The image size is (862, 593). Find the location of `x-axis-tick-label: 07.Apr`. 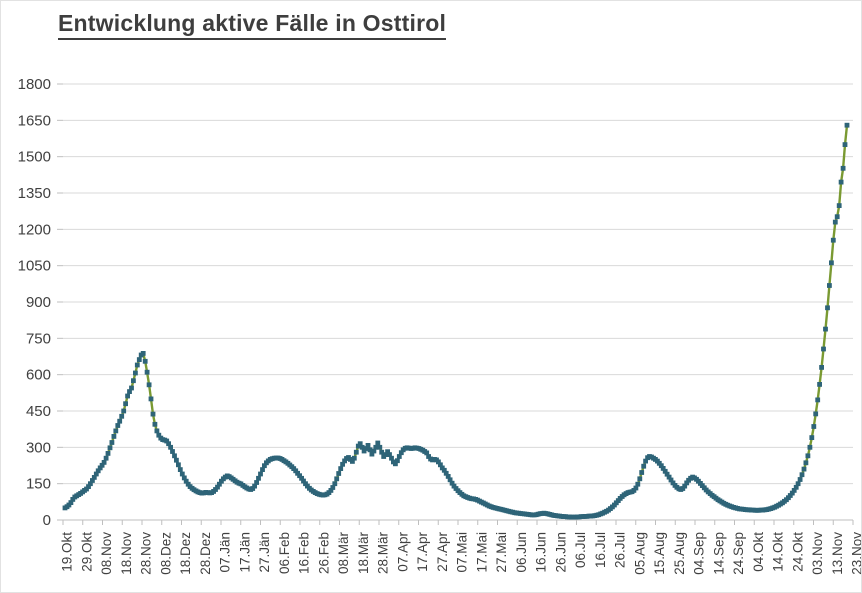

x-axis-tick-label: 07.Apr is located at coordinates (402, 552).